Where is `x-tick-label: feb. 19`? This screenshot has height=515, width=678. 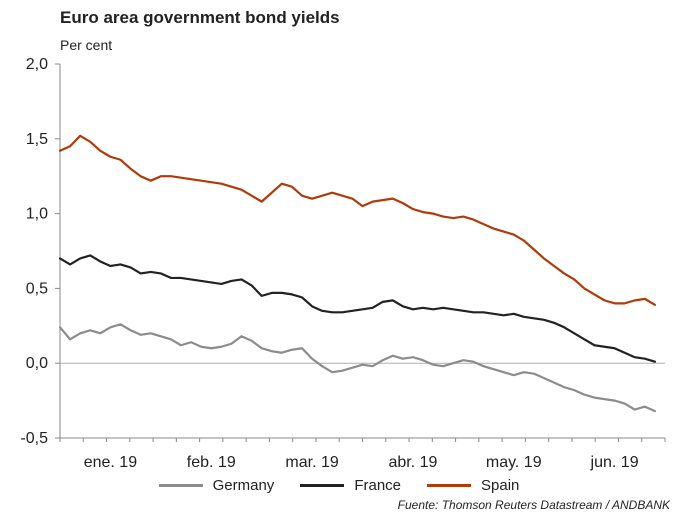
x-tick-label: feb. 19 is located at coordinates (211, 462).